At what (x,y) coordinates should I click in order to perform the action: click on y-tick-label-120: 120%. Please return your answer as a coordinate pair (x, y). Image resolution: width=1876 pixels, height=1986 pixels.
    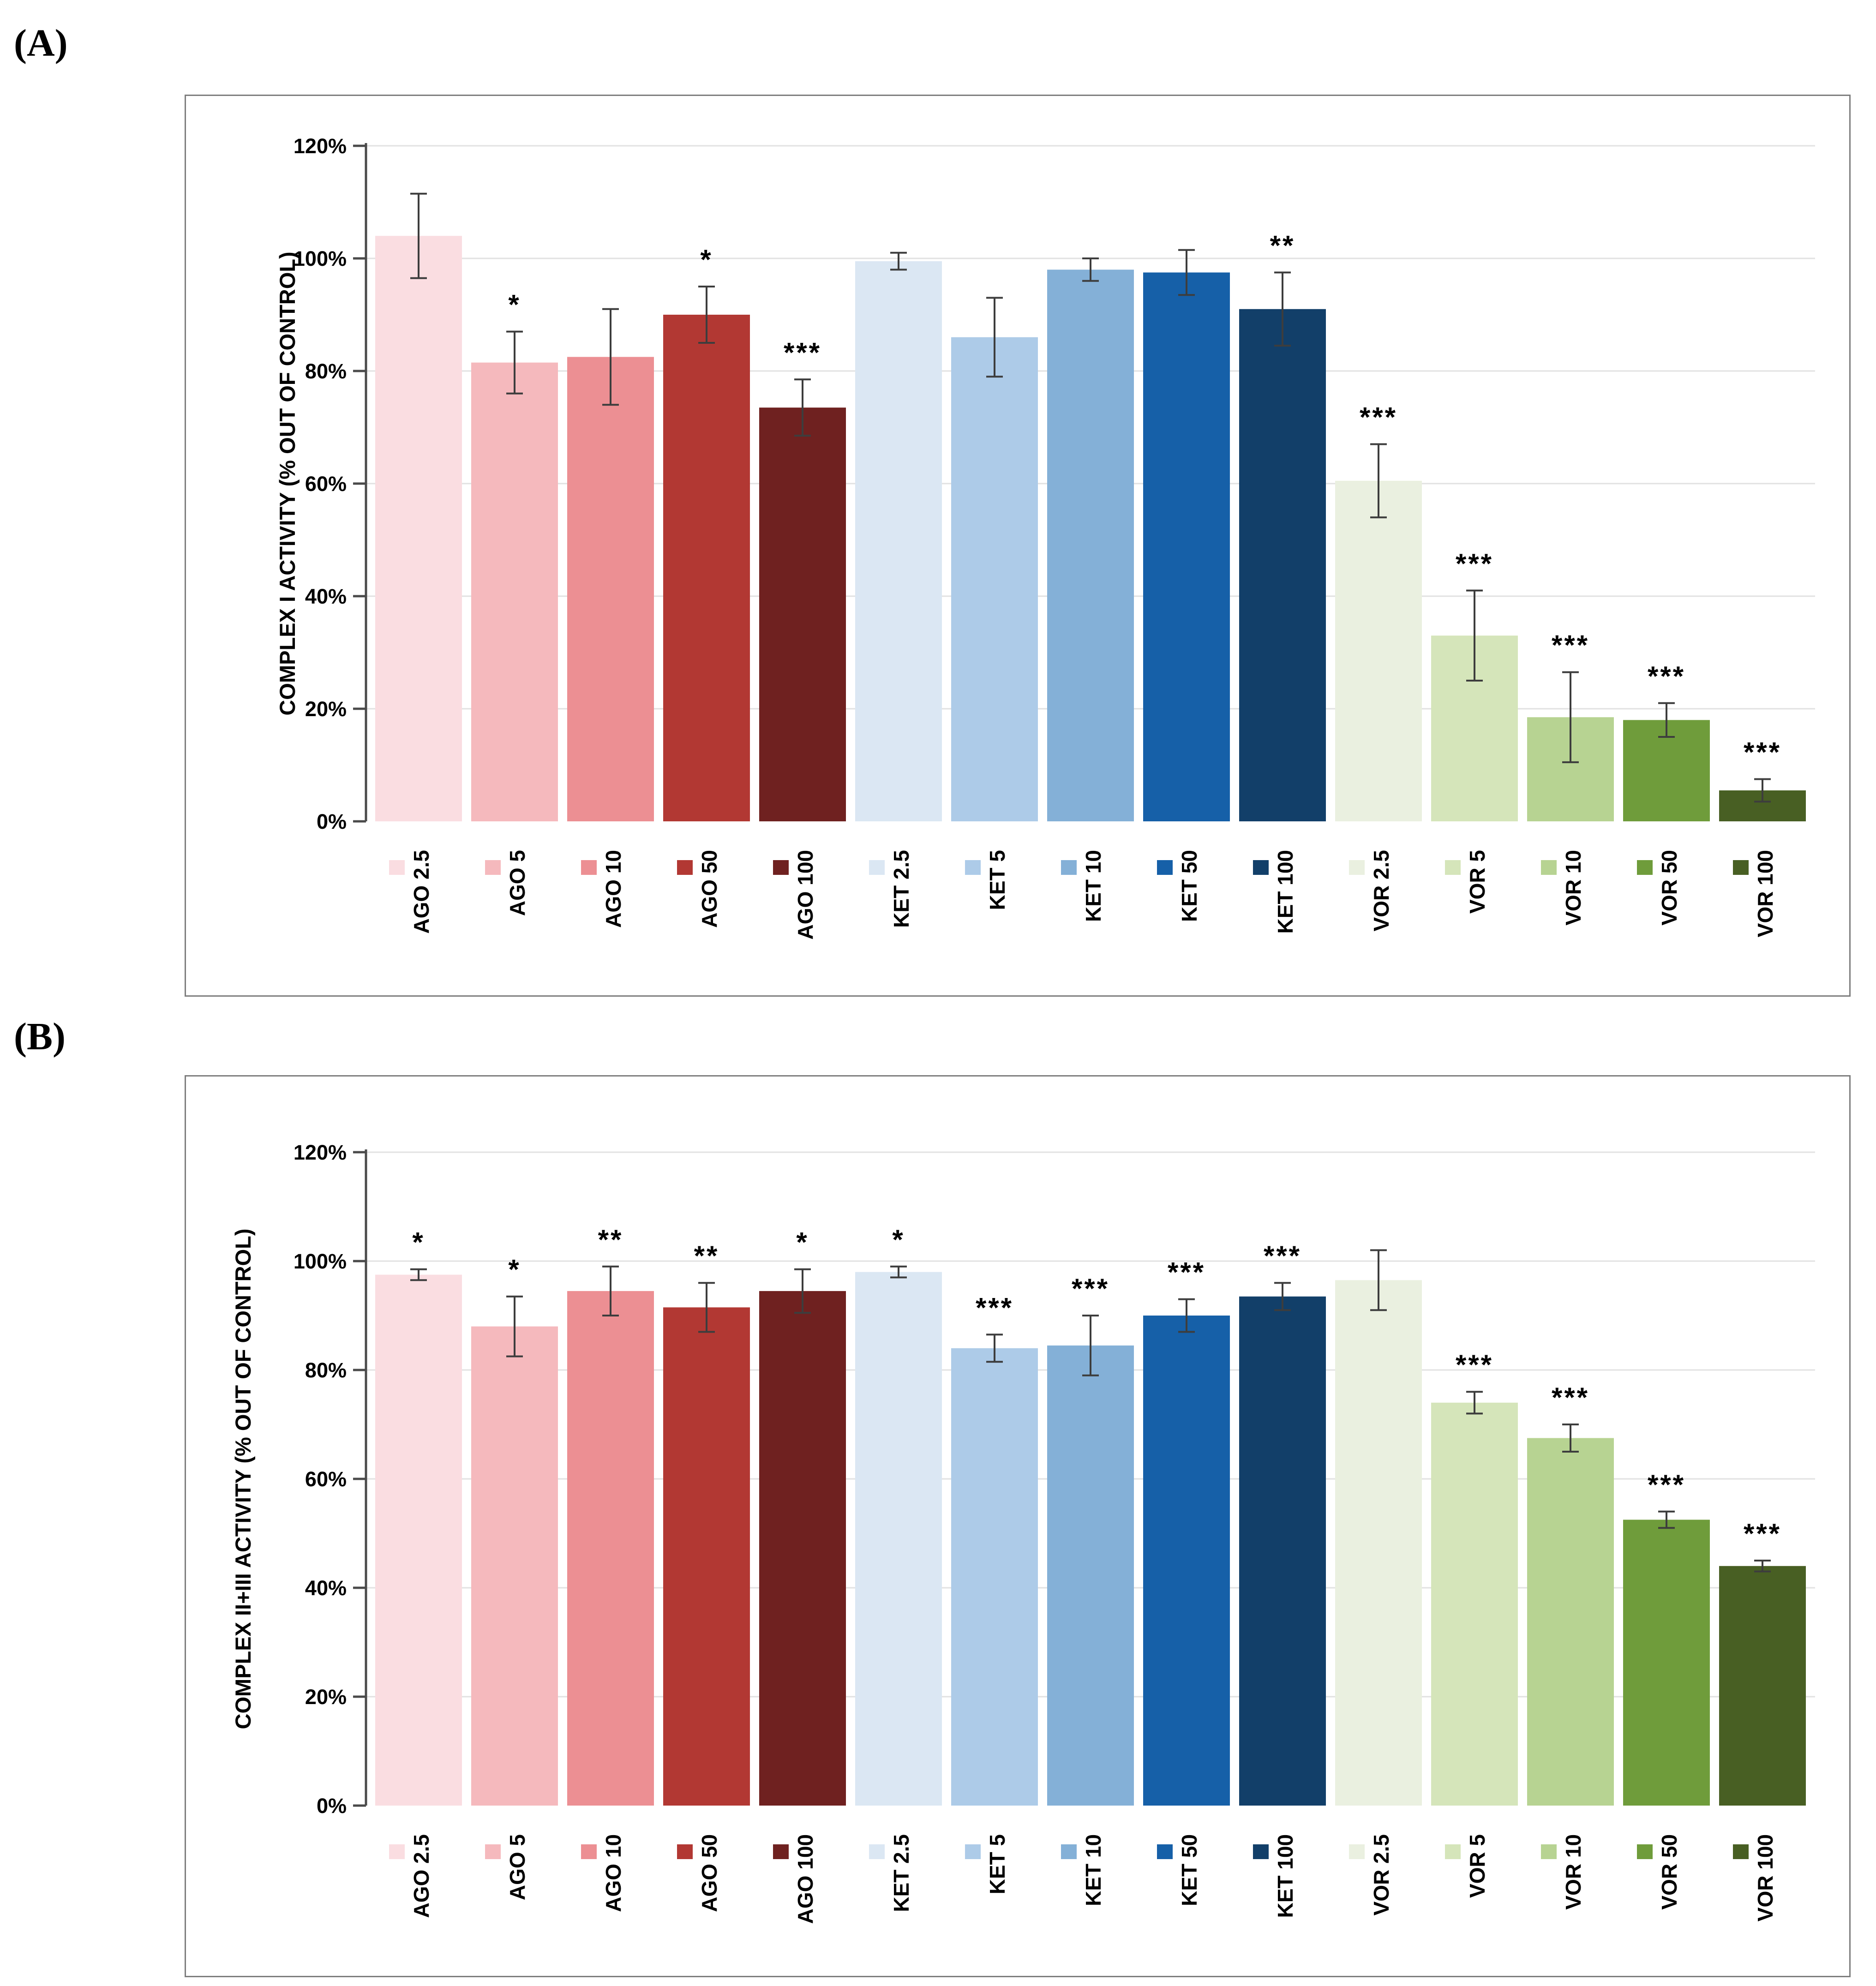
    Looking at the image, I should click on (320, 1152).